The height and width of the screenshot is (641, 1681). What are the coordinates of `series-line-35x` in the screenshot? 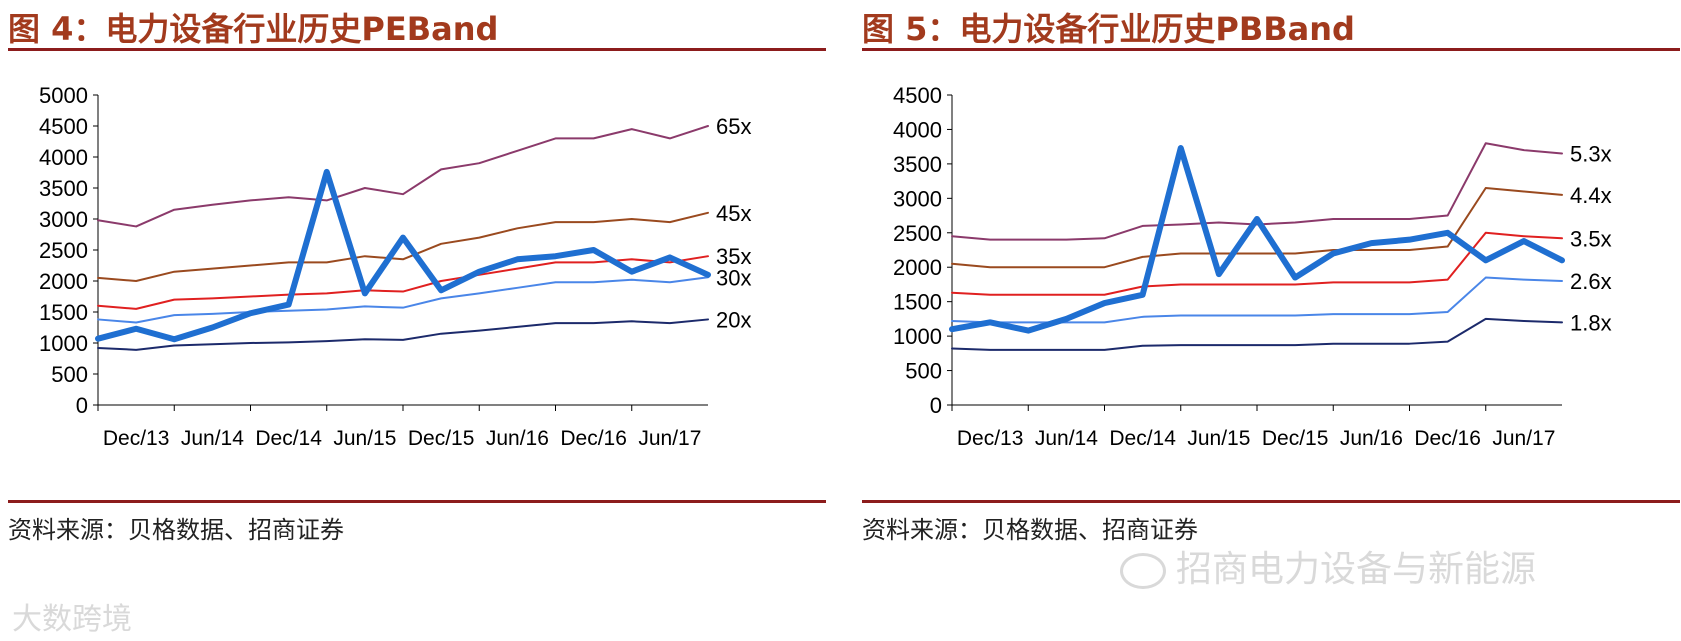 It's located at (403, 282).